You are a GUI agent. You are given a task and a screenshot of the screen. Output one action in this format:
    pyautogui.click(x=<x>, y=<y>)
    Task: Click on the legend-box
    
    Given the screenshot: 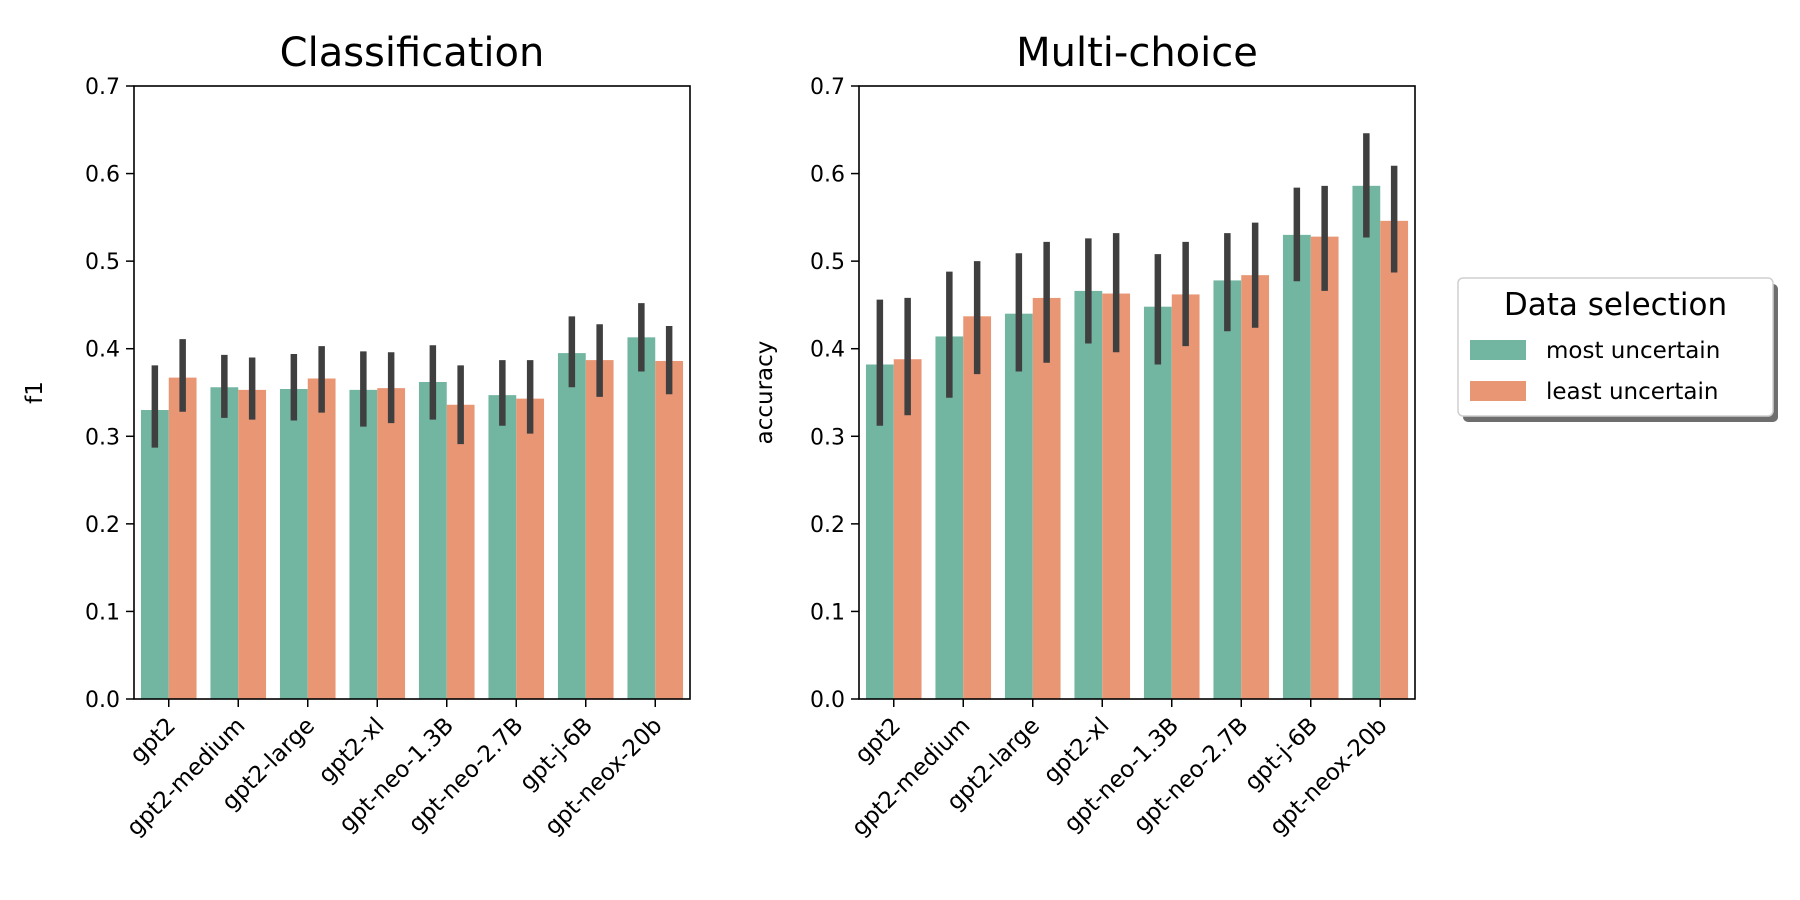 What is the action you would take?
    pyautogui.click(x=1615, y=347)
    